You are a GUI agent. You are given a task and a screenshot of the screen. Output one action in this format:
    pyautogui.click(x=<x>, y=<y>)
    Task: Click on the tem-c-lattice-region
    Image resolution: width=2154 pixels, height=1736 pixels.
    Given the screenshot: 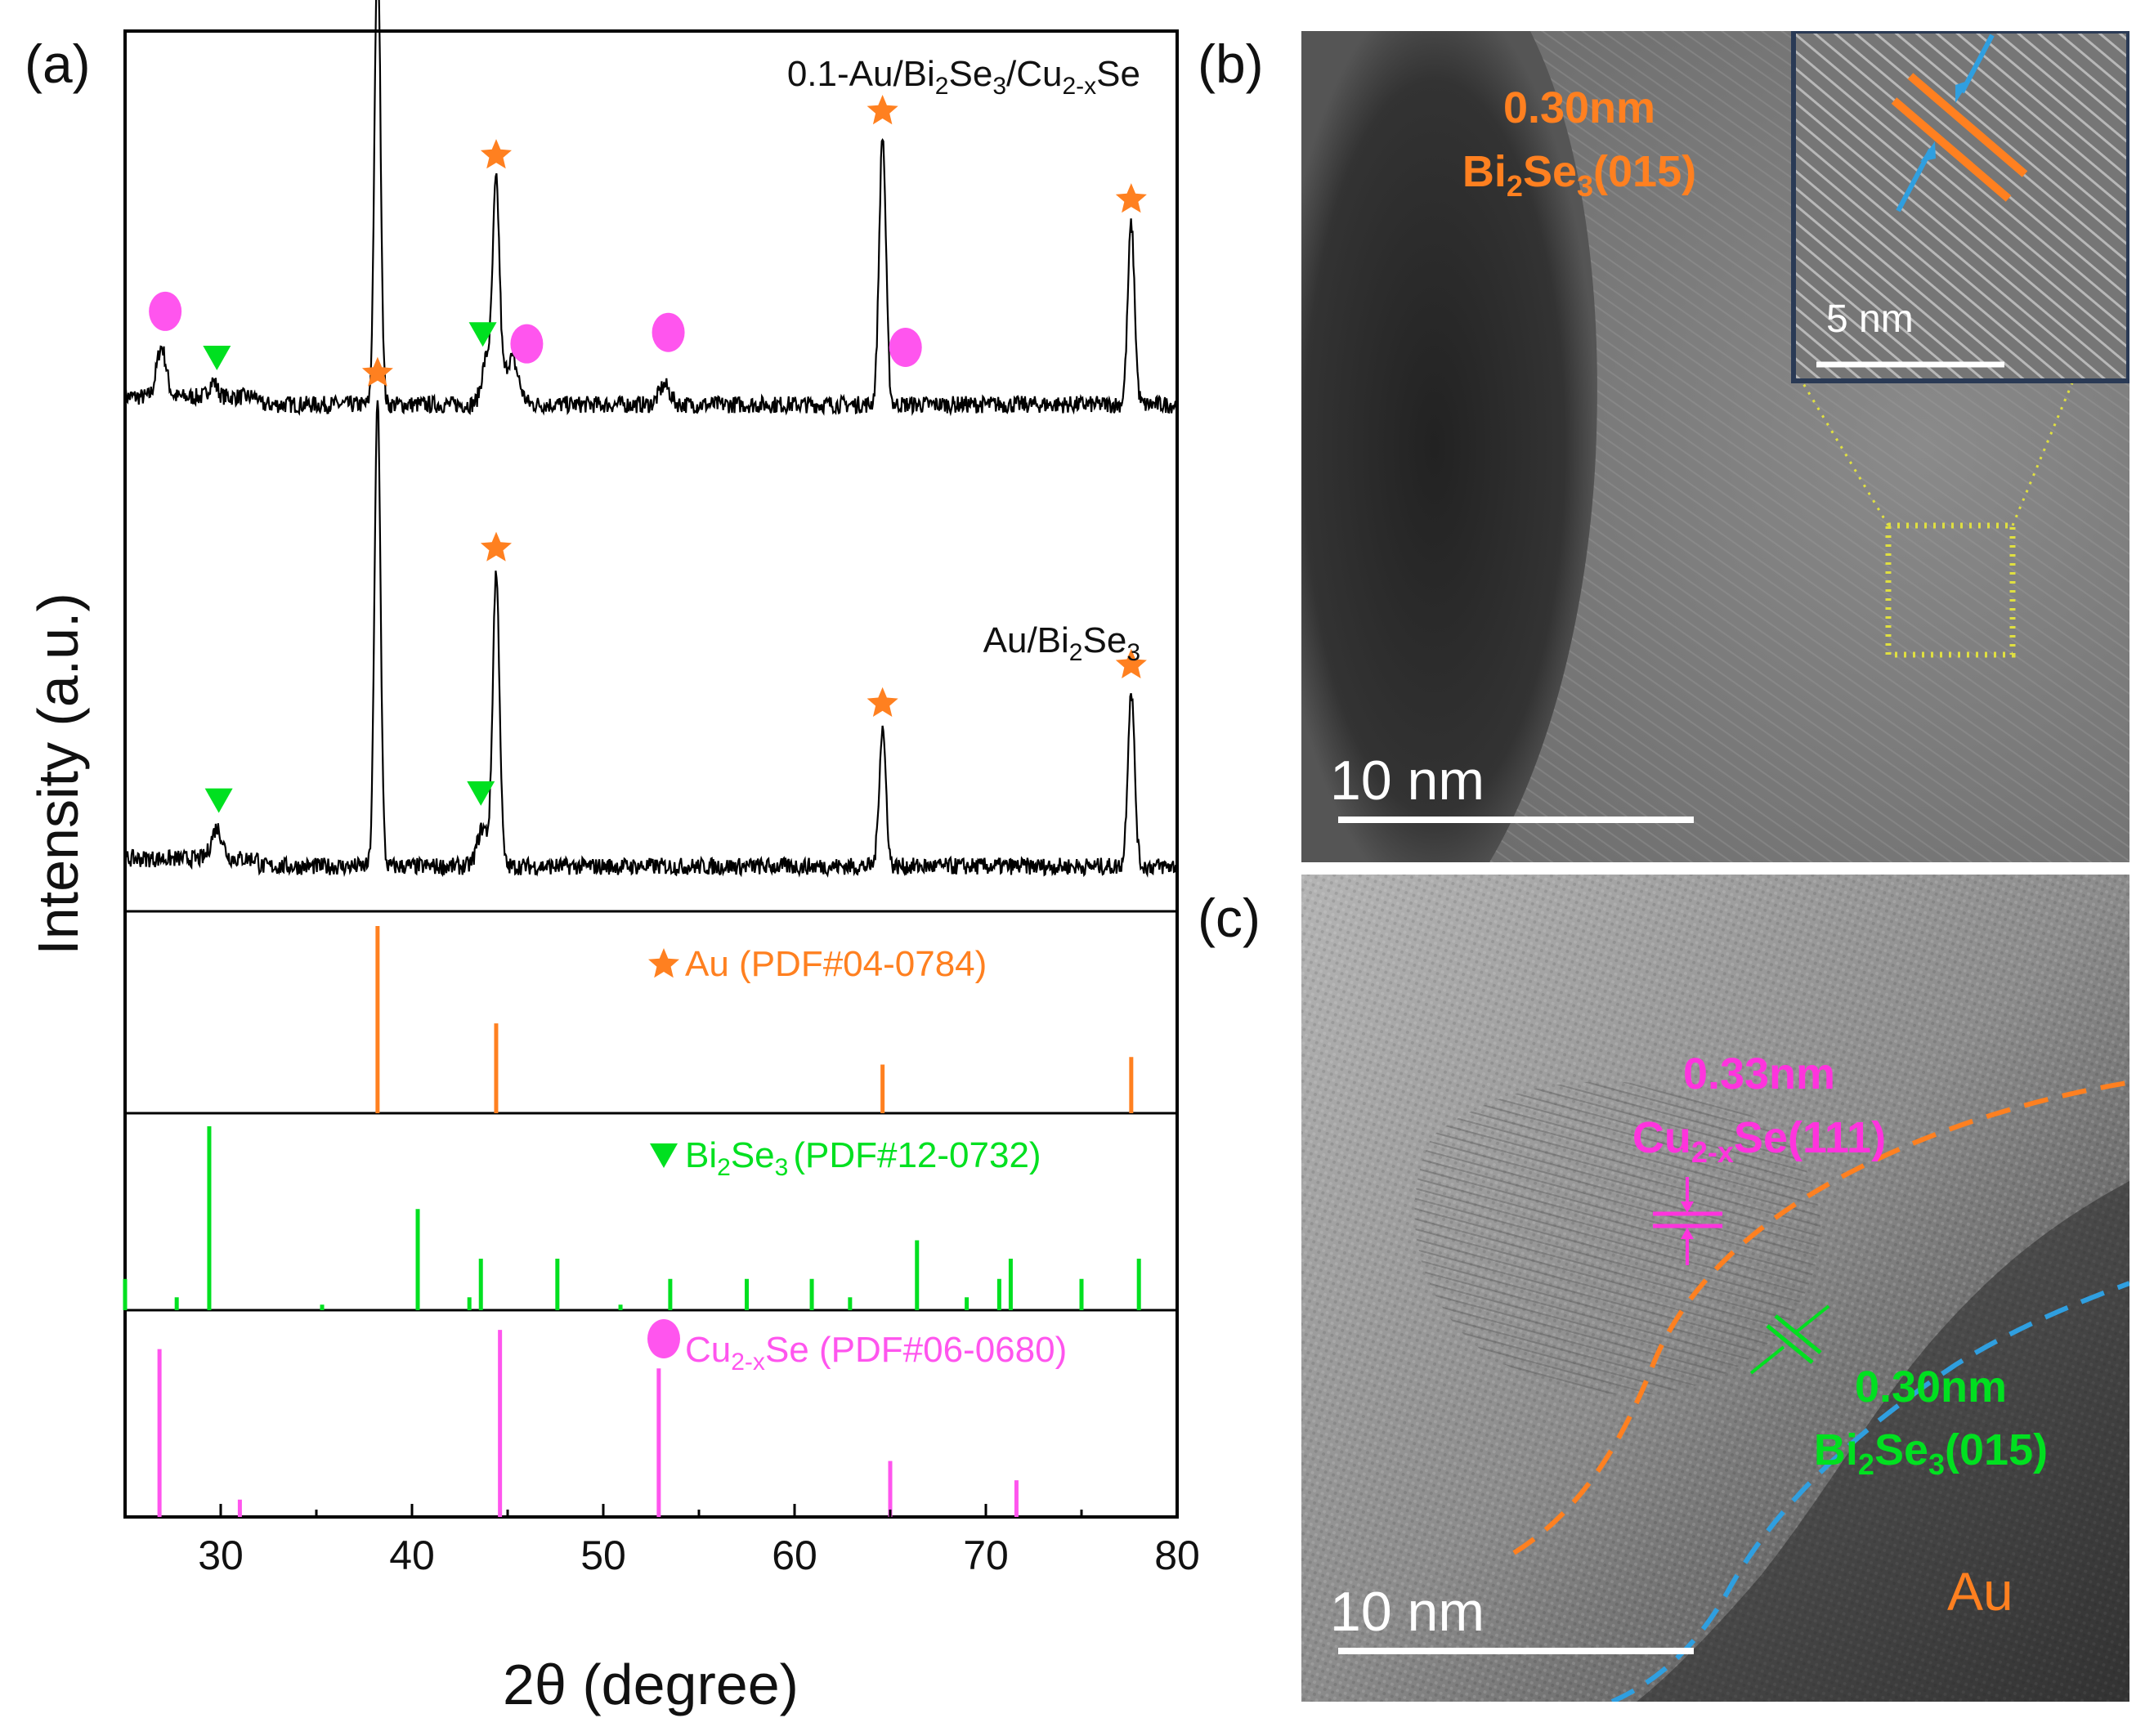 What is the action you would take?
    pyautogui.click(x=1617, y=1238)
    